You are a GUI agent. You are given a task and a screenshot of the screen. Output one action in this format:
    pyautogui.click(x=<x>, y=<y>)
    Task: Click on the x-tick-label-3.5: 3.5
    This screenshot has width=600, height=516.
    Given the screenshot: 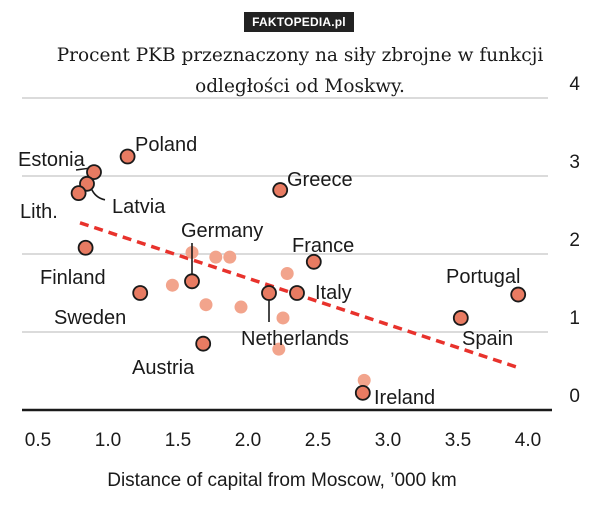 What is the action you would take?
    pyautogui.click(x=458, y=440)
    